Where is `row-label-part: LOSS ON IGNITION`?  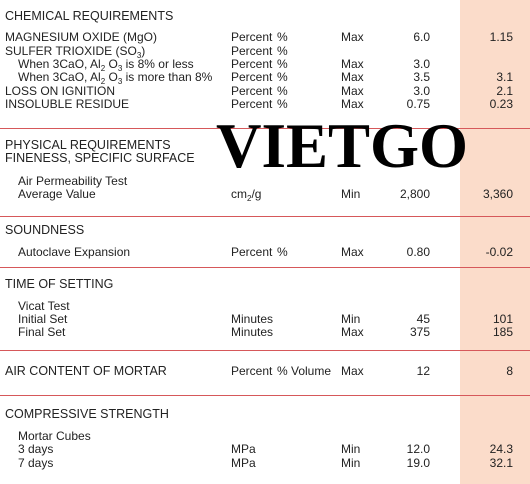 row-label-part: LOSS ON IGNITION is located at coordinates (60, 91).